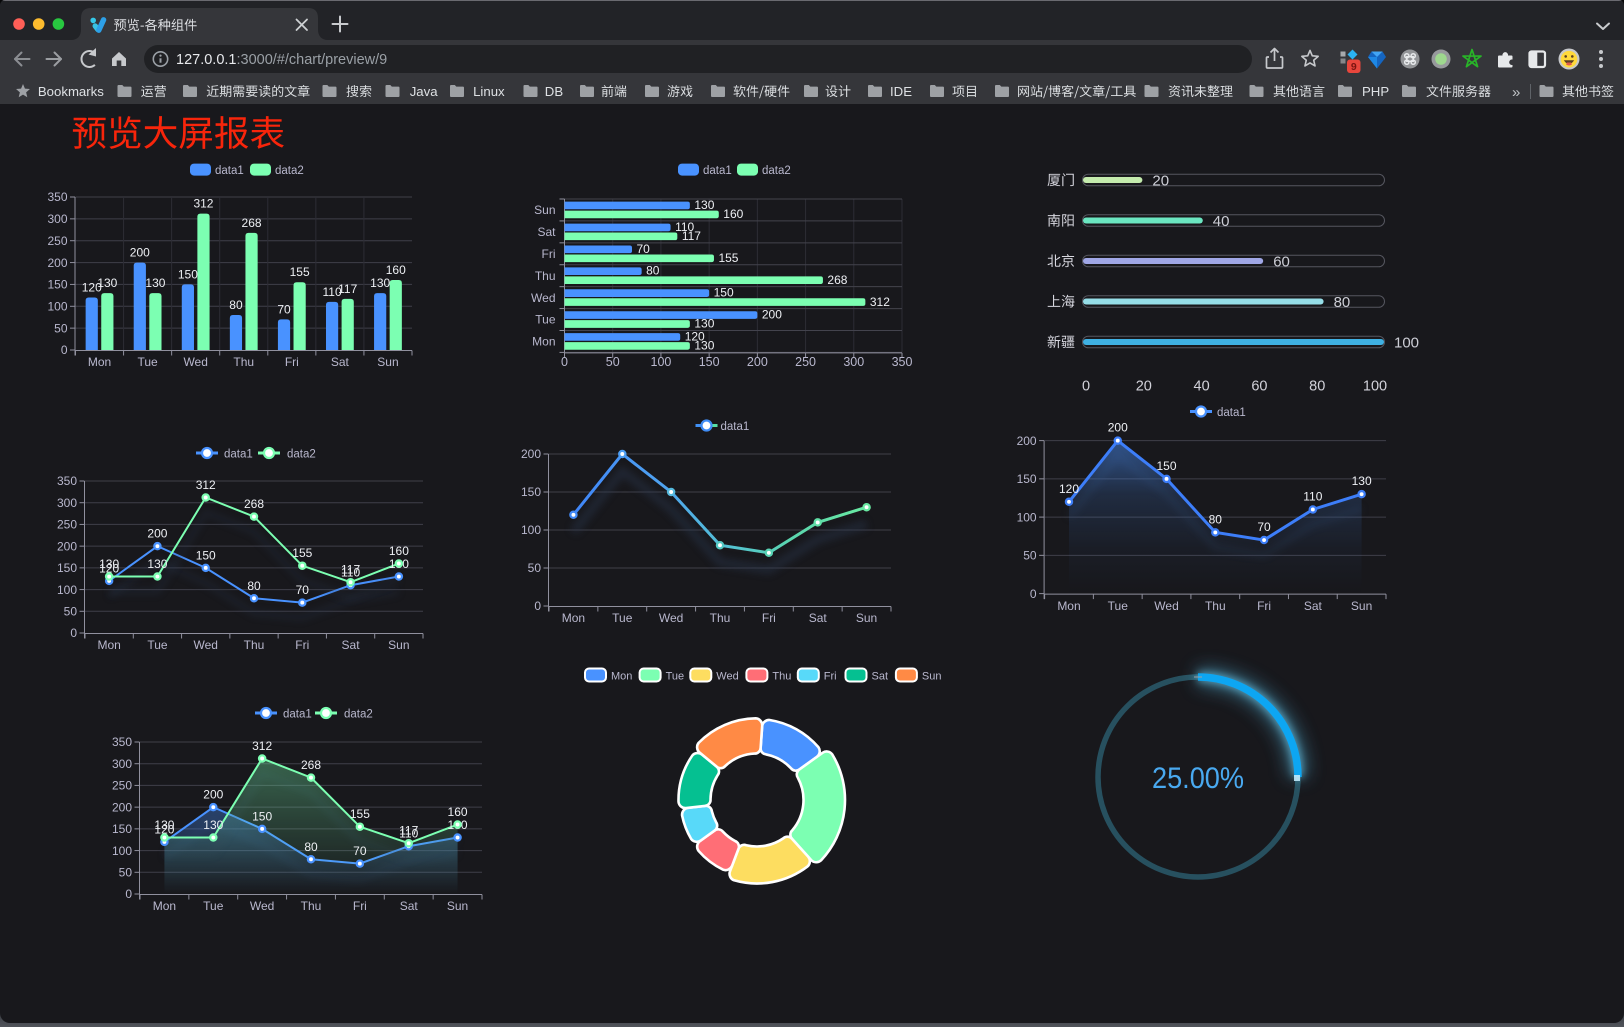 Image resolution: width=1624 pixels, height=1027 pixels. What do you see at coordinates (206, 485) in the screenshot?
I see `svg-text: 312` at bounding box center [206, 485].